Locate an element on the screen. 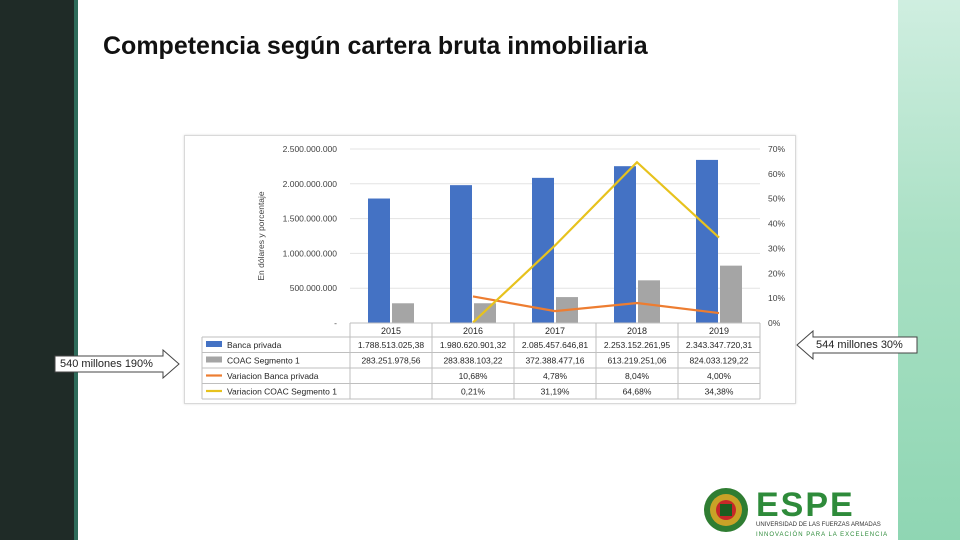 The width and height of the screenshot is (960, 545). data-label: 2.085.457.646,81 is located at coordinates (555, 345).